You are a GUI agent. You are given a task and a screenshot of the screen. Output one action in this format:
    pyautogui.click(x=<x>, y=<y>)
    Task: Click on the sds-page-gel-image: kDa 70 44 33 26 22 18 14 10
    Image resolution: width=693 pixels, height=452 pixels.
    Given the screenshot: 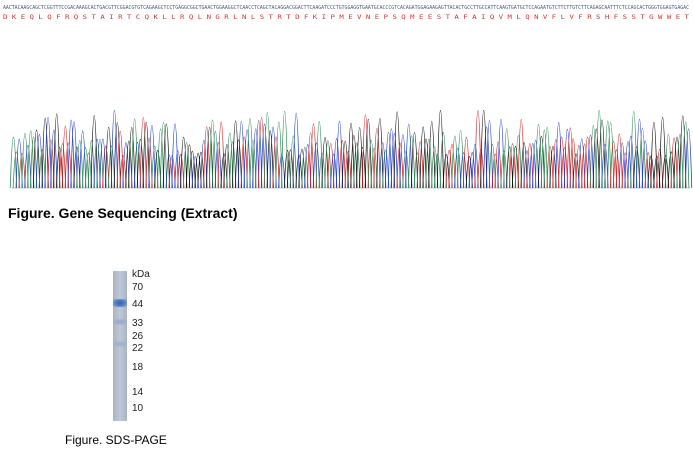 What is the action you would take?
    pyautogui.click(x=140, y=342)
    